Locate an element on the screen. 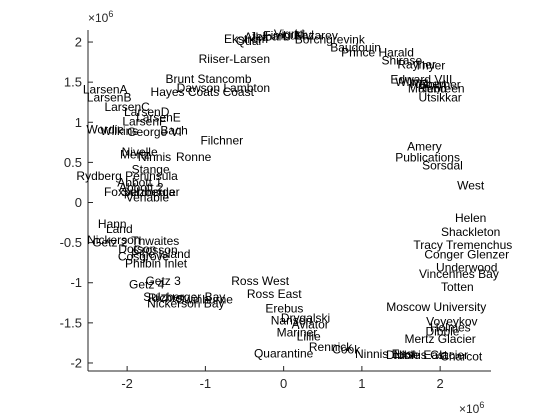 This screenshot has width=560, height=420. y-tick-label: 1 is located at coordinates (78, 122).